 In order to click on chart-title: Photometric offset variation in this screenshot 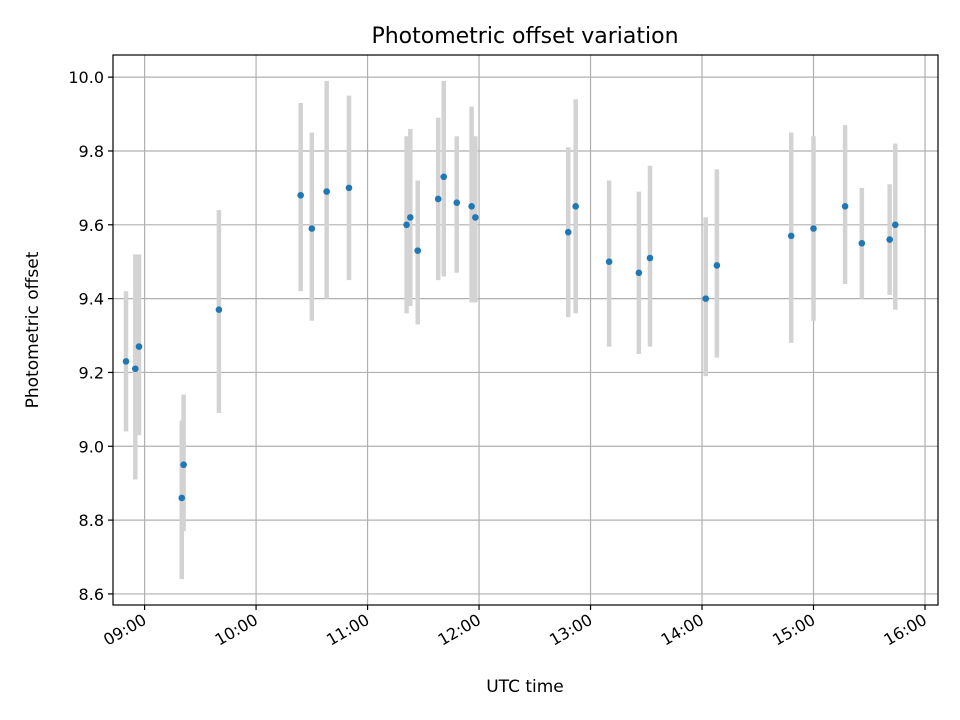, I will do `click(524, 36)`.